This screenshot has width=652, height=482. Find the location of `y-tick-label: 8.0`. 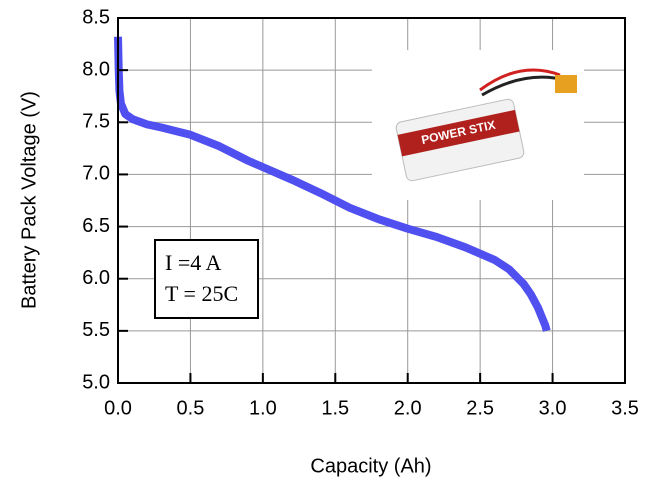

y-tick-label: 8.0 is located at coordinates (96, 69).